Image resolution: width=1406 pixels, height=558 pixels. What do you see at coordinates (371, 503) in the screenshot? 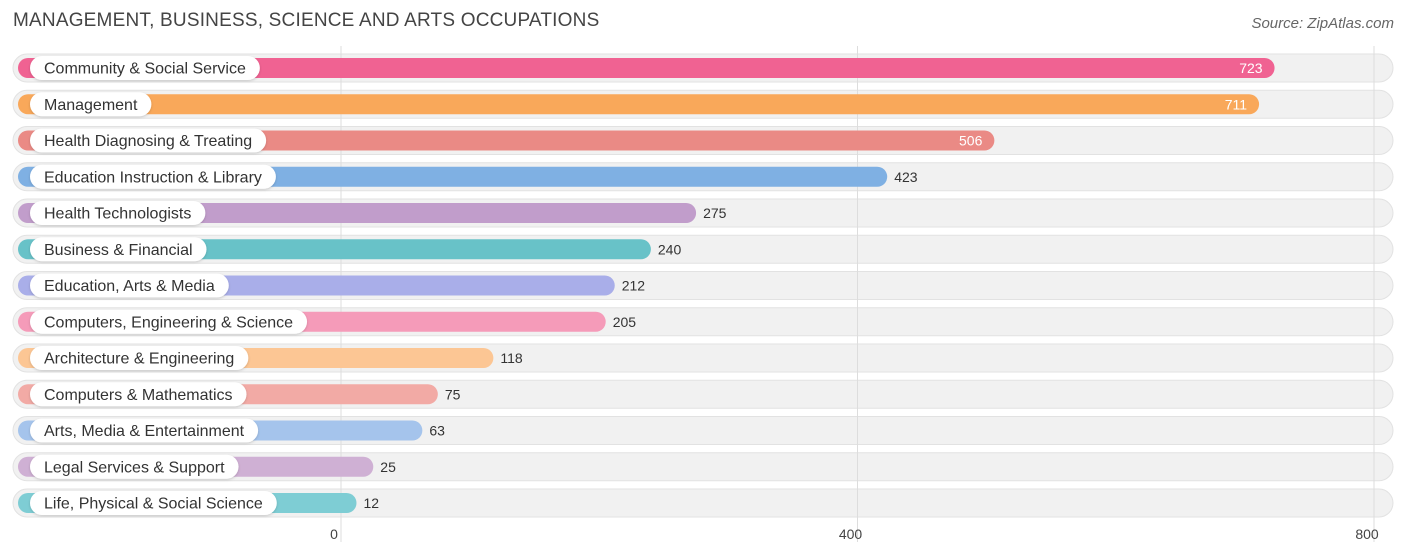
I see `value-label: 12` at bounding box center [371, 503].